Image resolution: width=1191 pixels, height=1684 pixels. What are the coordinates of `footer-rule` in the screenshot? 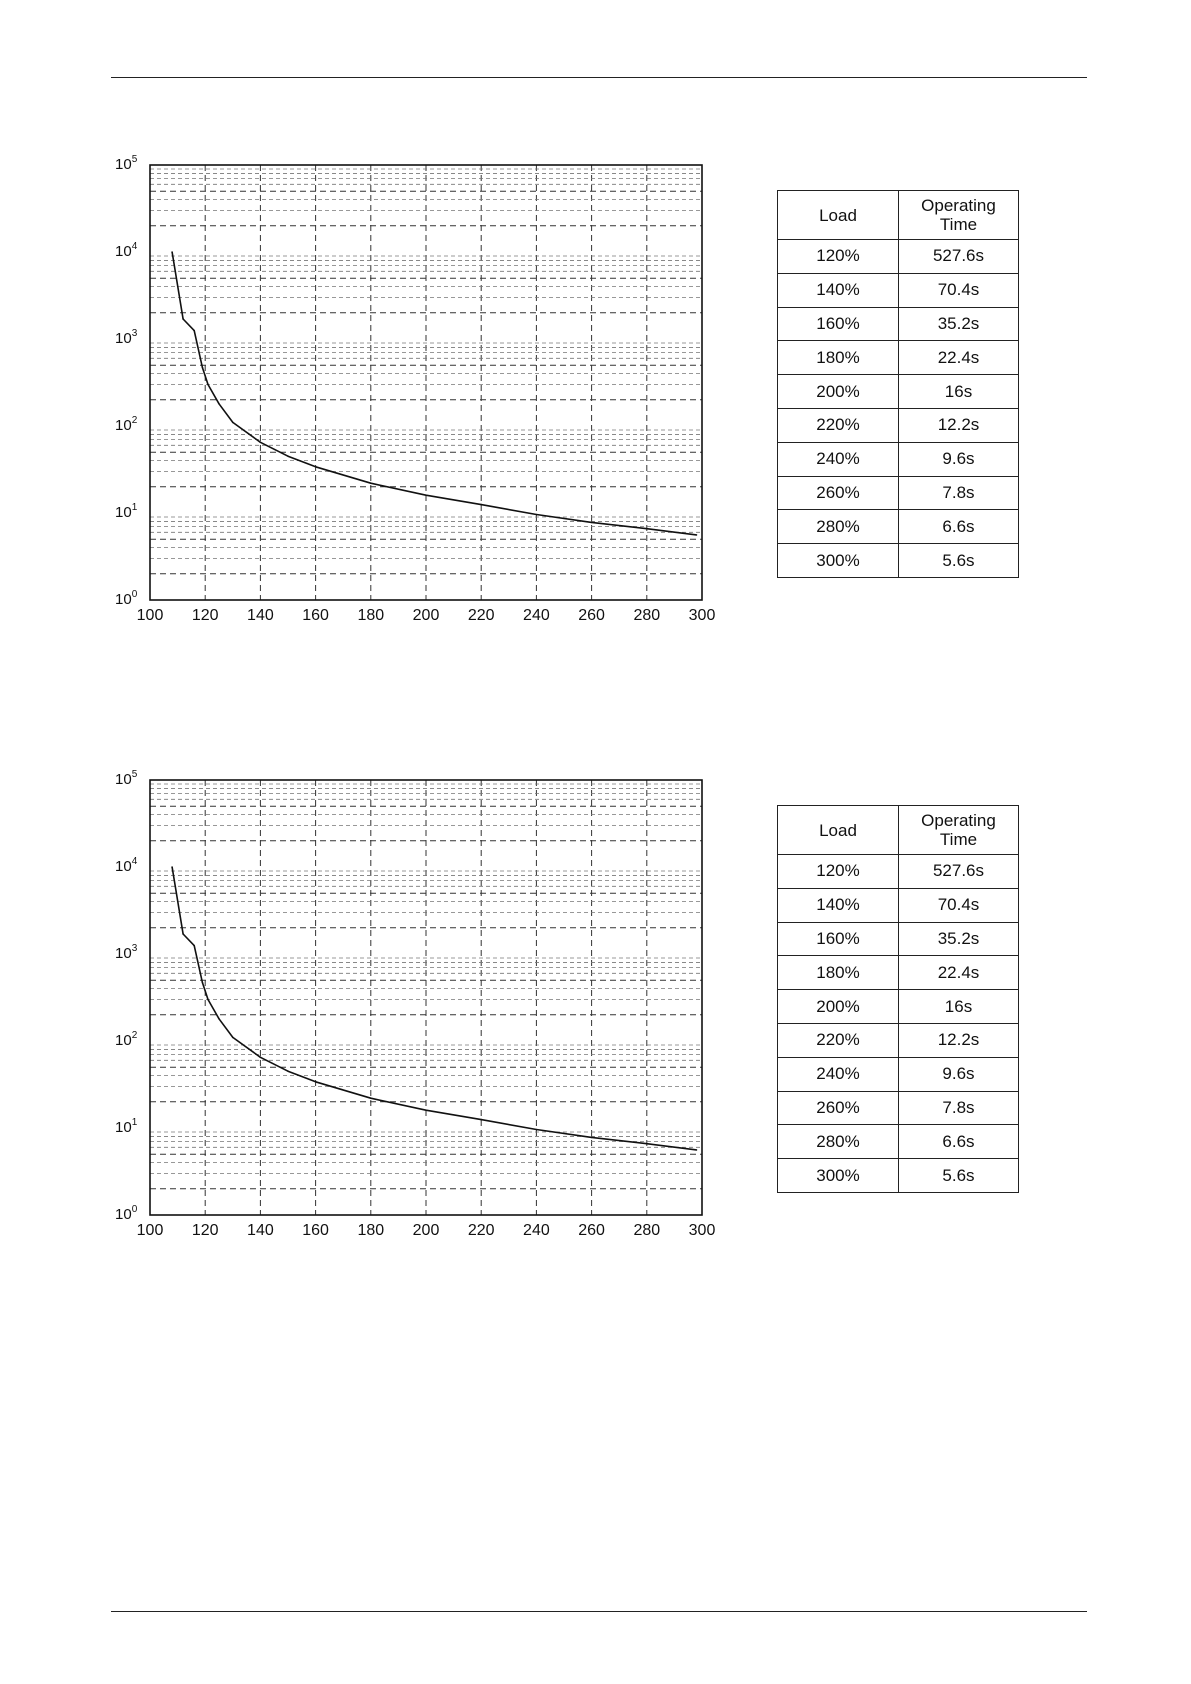 It's located at (599, 1611).